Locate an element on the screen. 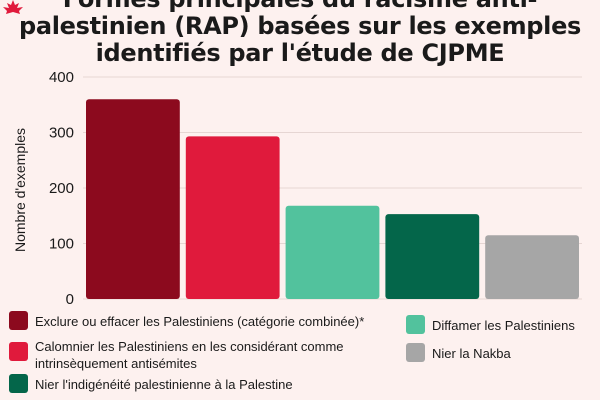  y-tick-label: 200 is located at coordinates (61, 188).